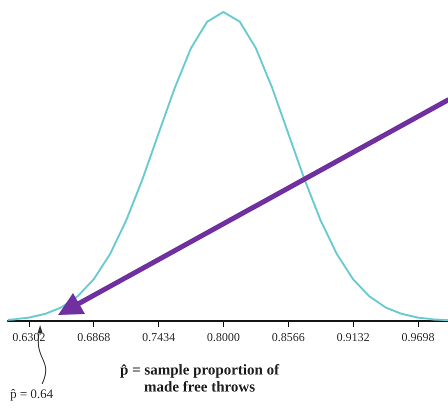 The height and width of the screenshot is (408, 448). Describe the element at coordinates (32, 393) in the screenshot. I see `annotation: p̂ = 0.64` at that location.